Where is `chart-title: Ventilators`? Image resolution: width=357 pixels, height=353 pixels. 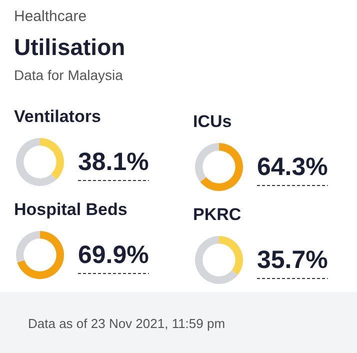 chart-title: Ventilators is located at coordinates (57, 117).